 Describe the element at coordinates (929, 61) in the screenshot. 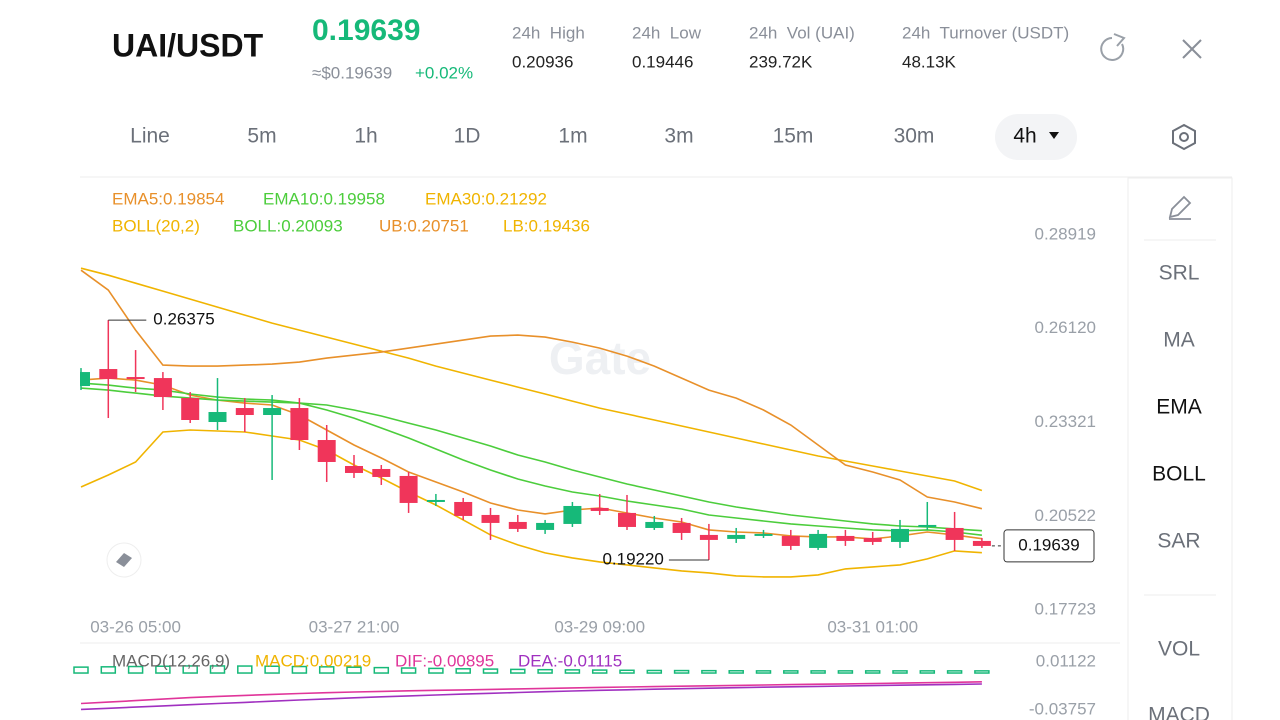

I see `stat-value: 48.13K` at that location.